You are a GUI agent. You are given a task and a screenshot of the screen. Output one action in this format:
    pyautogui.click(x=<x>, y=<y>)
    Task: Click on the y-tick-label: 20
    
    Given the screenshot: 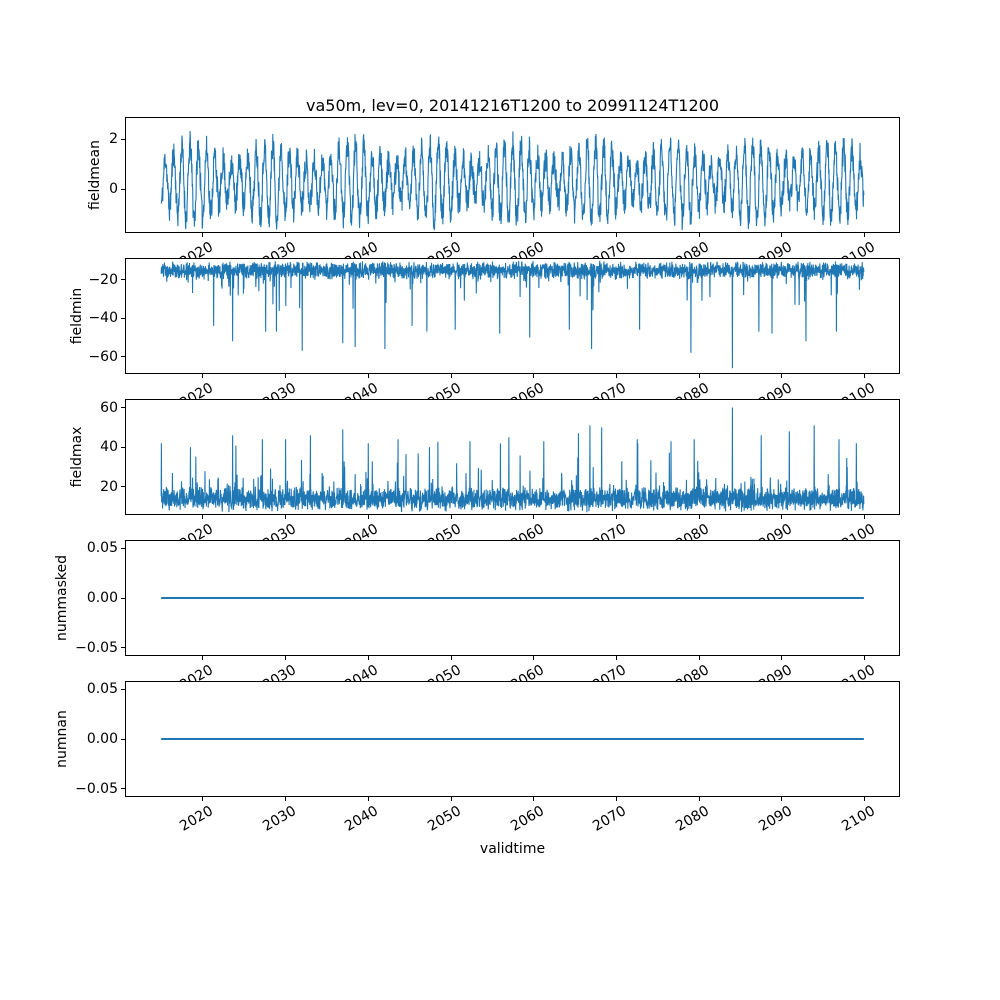 What is the action you would take?
    pyautogui.click(x=109, y=486)
    